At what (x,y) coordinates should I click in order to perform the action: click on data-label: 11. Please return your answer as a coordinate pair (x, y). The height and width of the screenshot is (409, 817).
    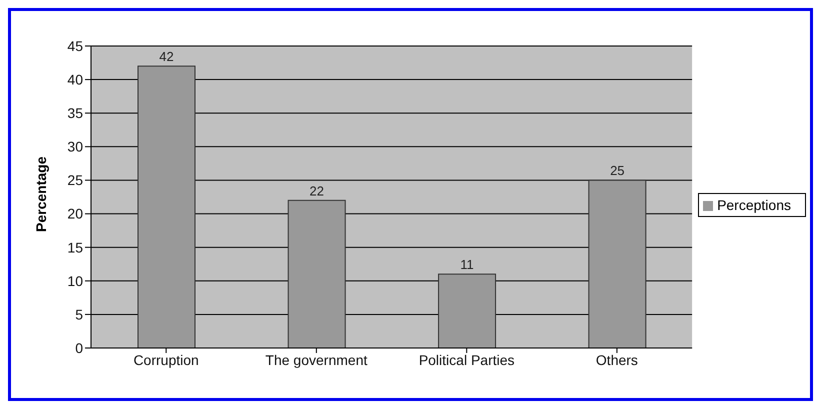
    Looking at the image, I should click on (467, 264).